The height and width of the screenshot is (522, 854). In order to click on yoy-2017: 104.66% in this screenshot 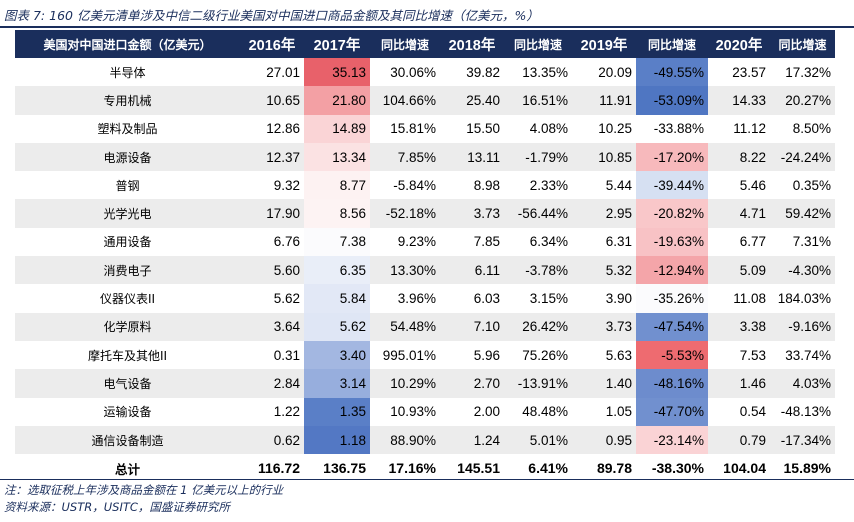, I will do `click(405, 100)`.